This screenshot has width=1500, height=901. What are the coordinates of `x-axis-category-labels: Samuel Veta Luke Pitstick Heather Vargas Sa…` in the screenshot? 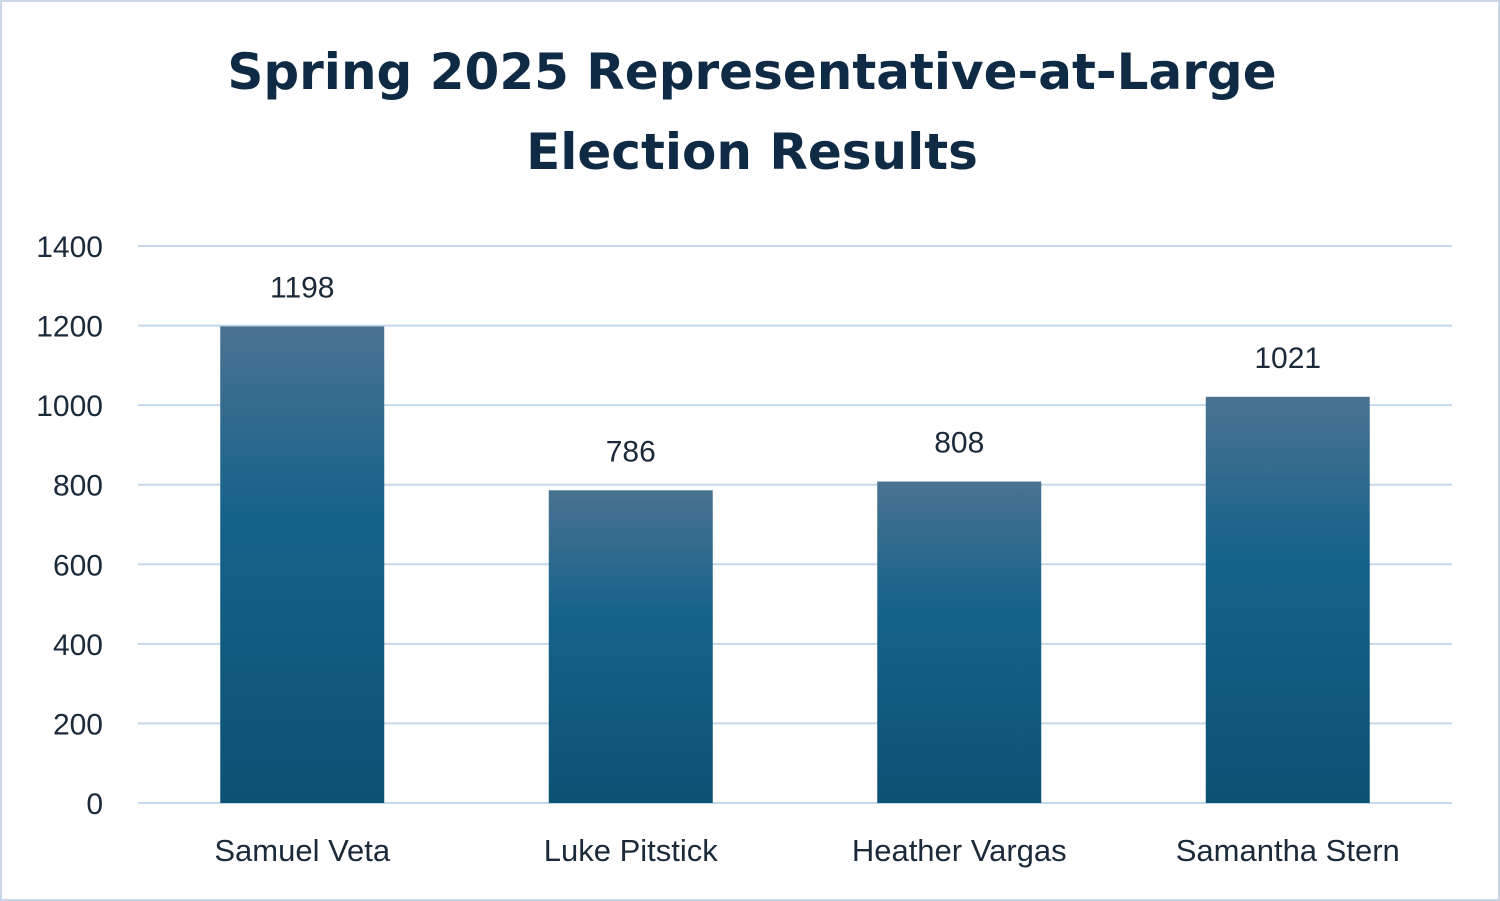 It's located at (806, 850).